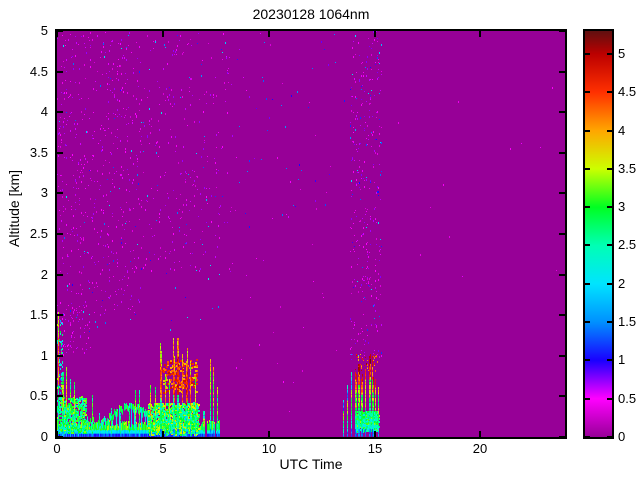 This screenshot has height=480, width=640. What do you see at coordinates (311, 14) in the screenshot?
I see `plot-title: 20230128 1064nm` at bounding box center [311, 14].